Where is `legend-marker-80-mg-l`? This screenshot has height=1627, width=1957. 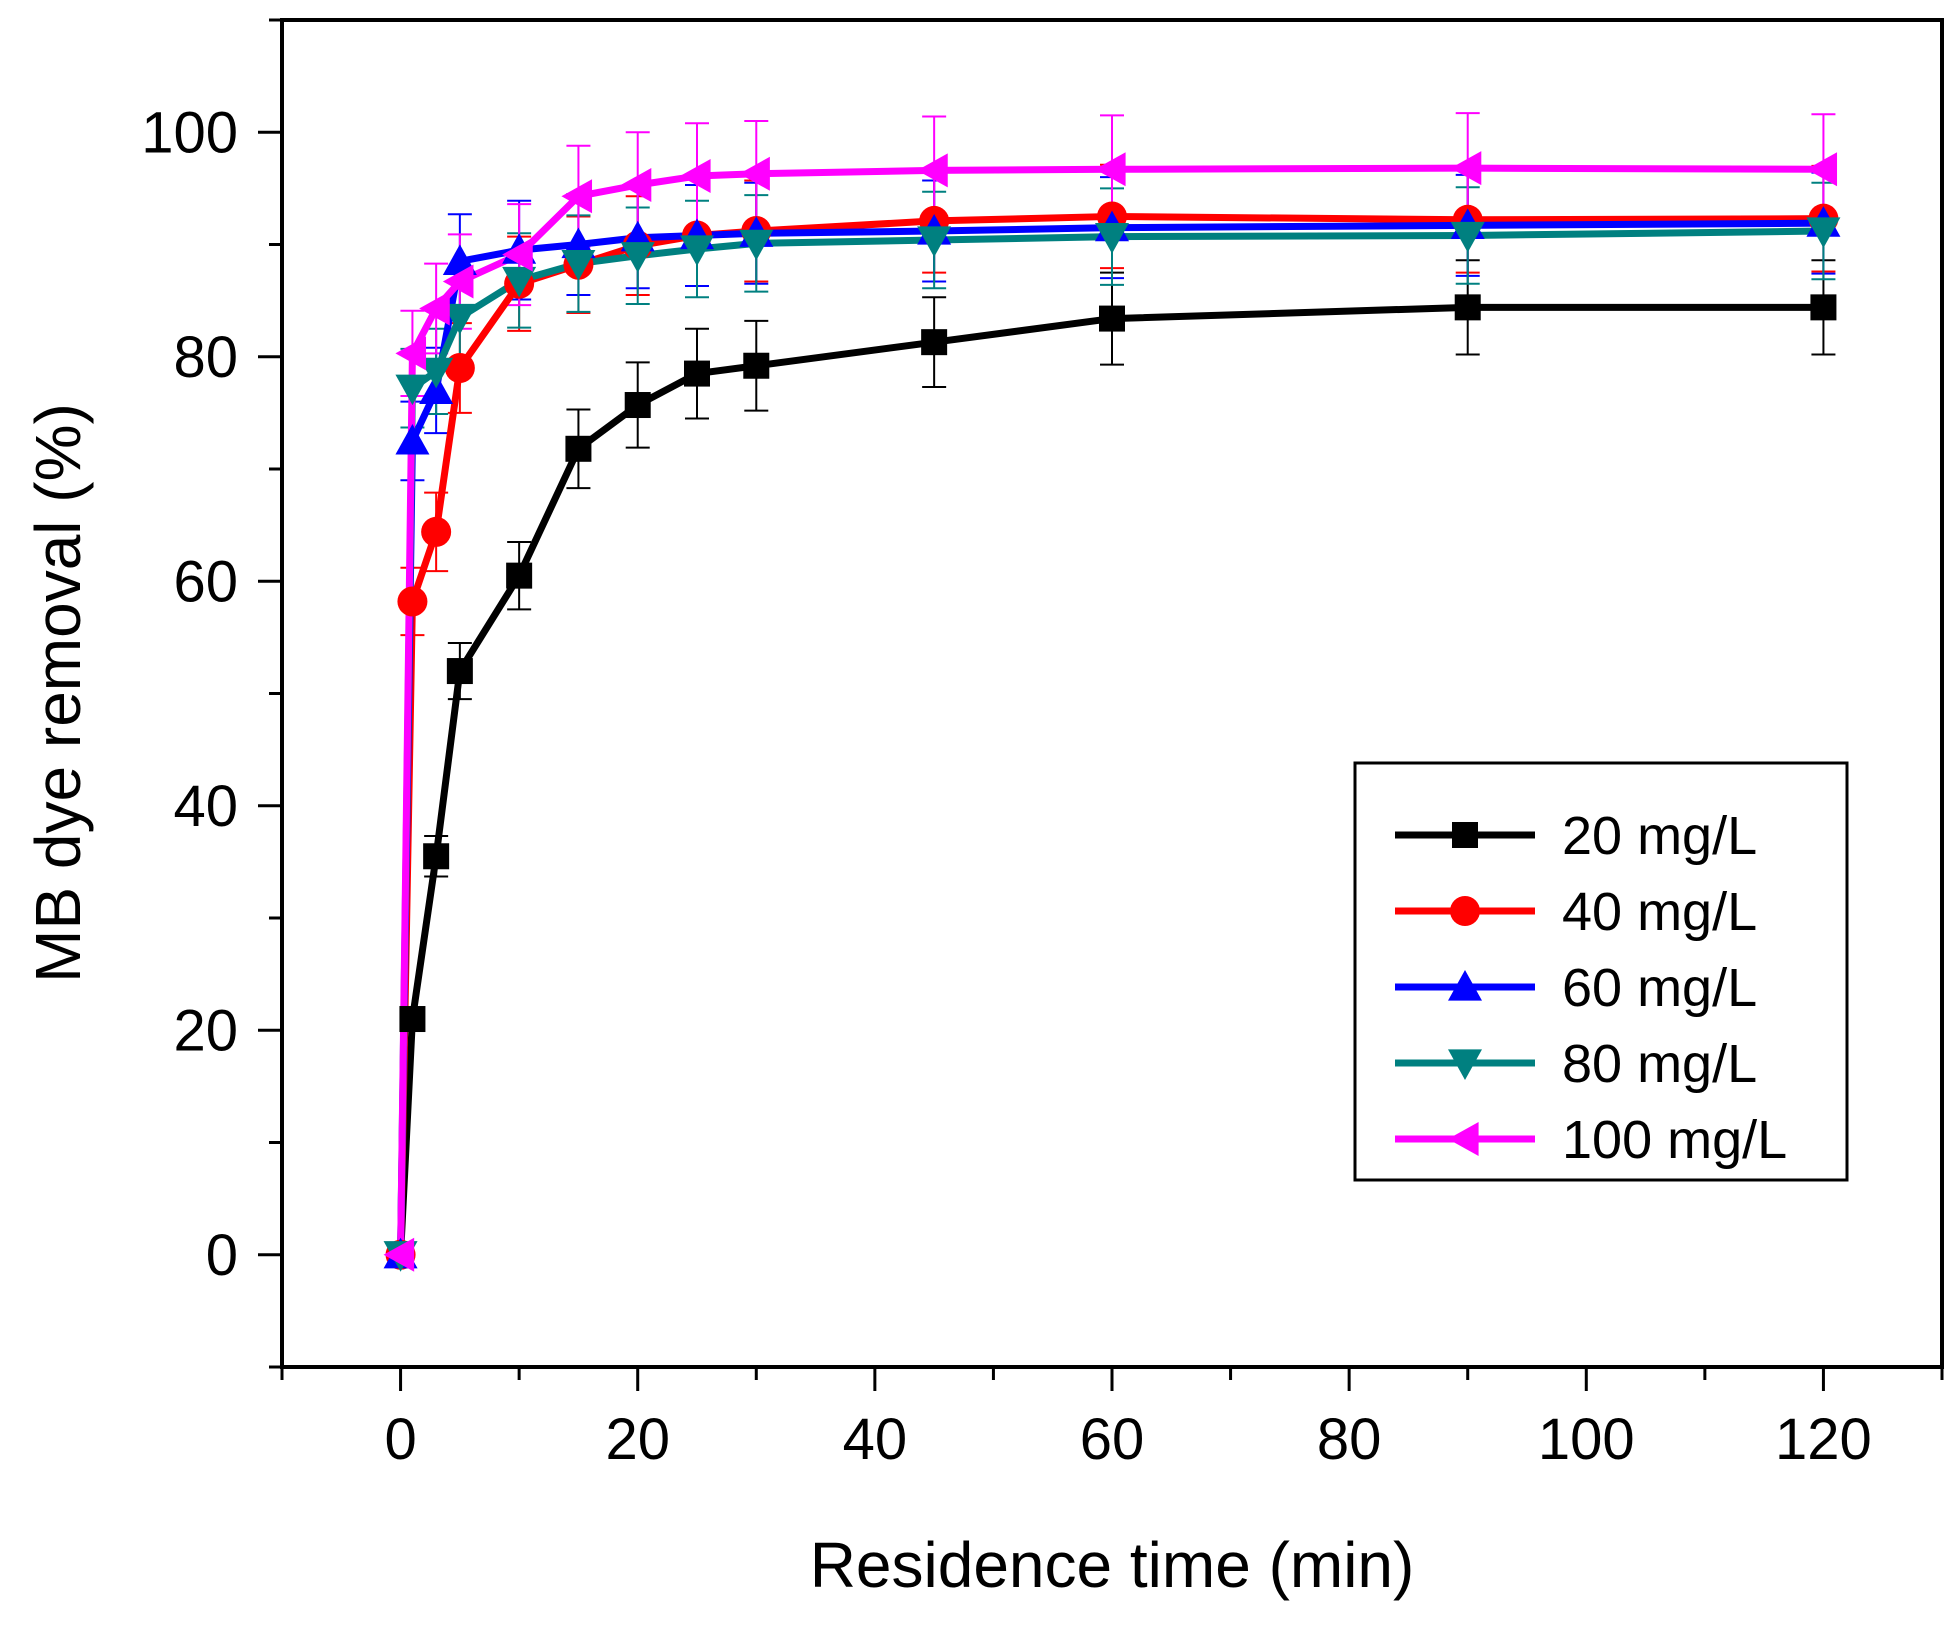 legend-marker-80-mg-l is located at coordinates (1465, 1064).